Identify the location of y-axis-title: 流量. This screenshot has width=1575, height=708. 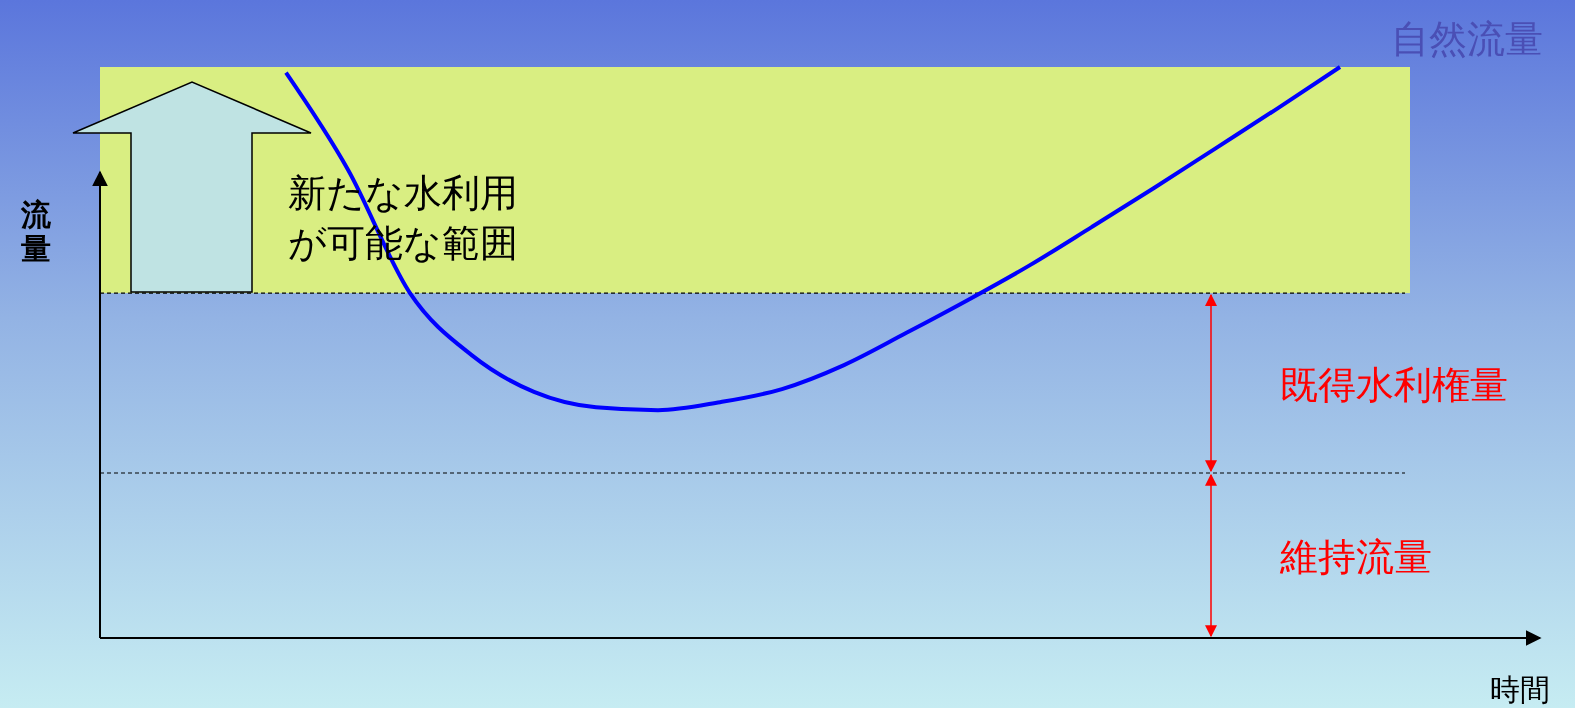
(36, 231).